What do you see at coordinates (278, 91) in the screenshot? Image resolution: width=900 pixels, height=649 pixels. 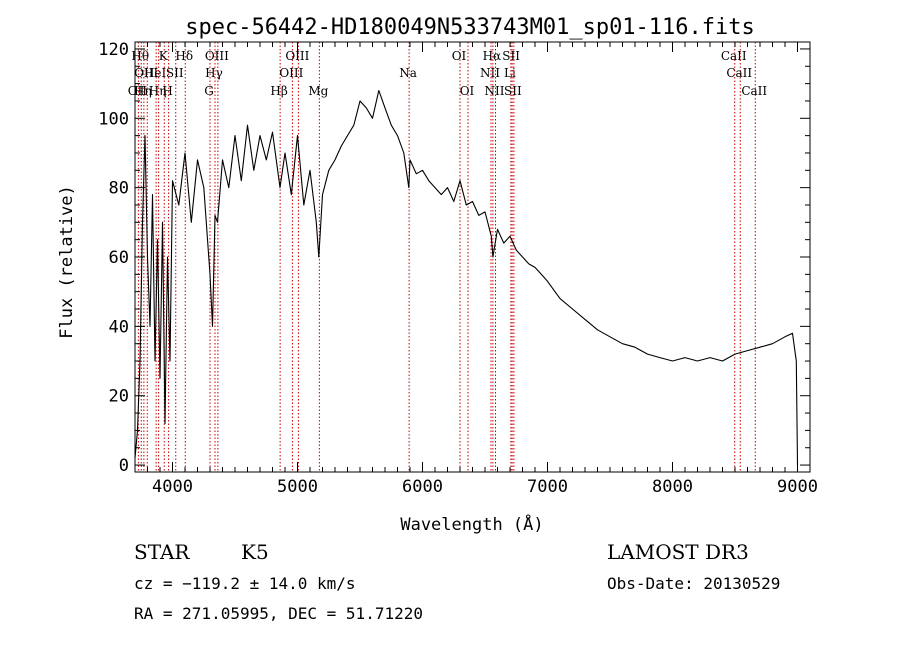 I see `line-marker-label: Hβ` at bounding box center [278, 91].